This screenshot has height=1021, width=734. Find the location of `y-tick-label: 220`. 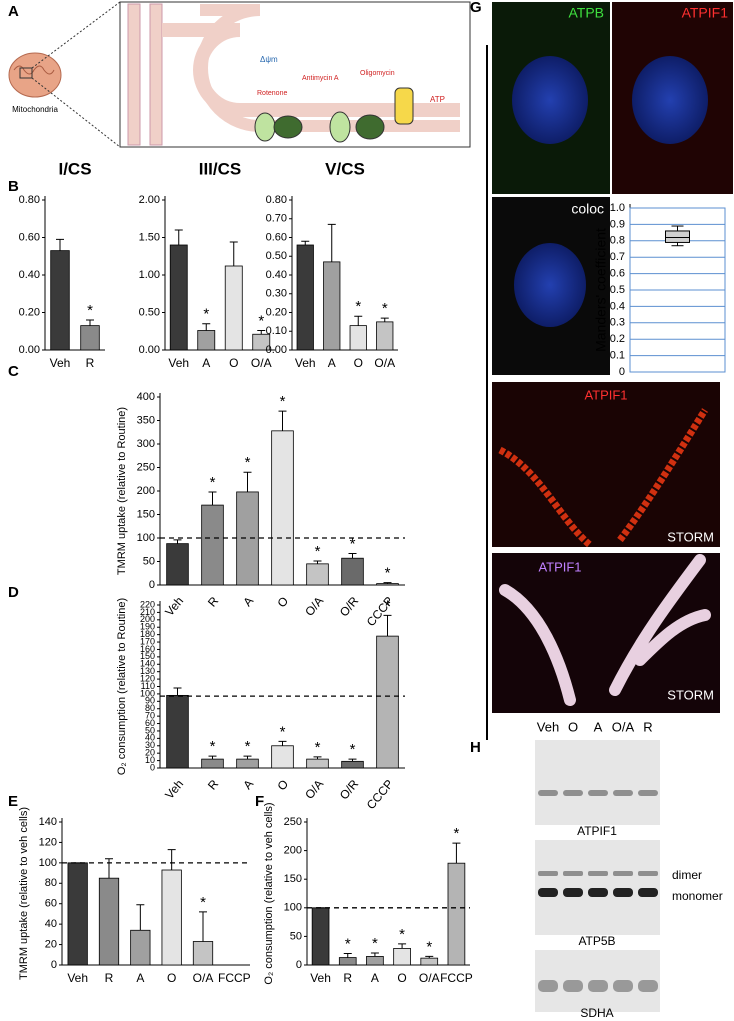

y-tick-label: 220 is located at coordinates (147, 604).